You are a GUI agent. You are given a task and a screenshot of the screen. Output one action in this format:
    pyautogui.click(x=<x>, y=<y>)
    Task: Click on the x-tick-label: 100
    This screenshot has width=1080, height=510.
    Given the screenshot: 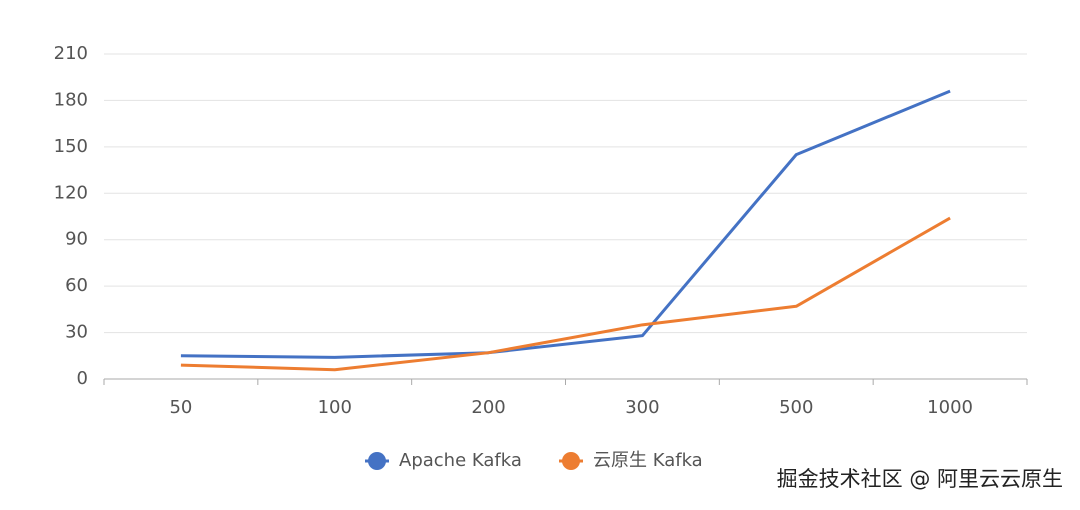 What is the action you would take?
    pyautogui.click(x=335, y=407)
    